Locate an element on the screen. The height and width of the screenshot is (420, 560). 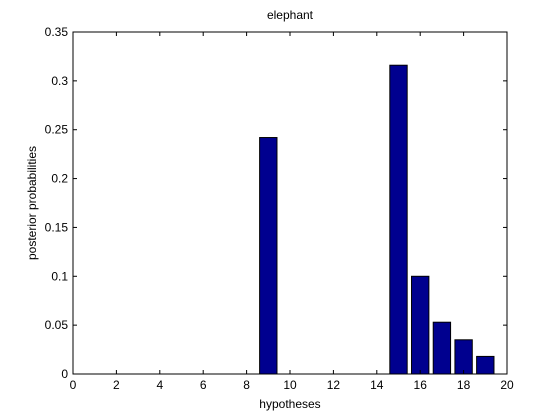
x-tick-label-14: 14 is located at coordinates (377, 385).